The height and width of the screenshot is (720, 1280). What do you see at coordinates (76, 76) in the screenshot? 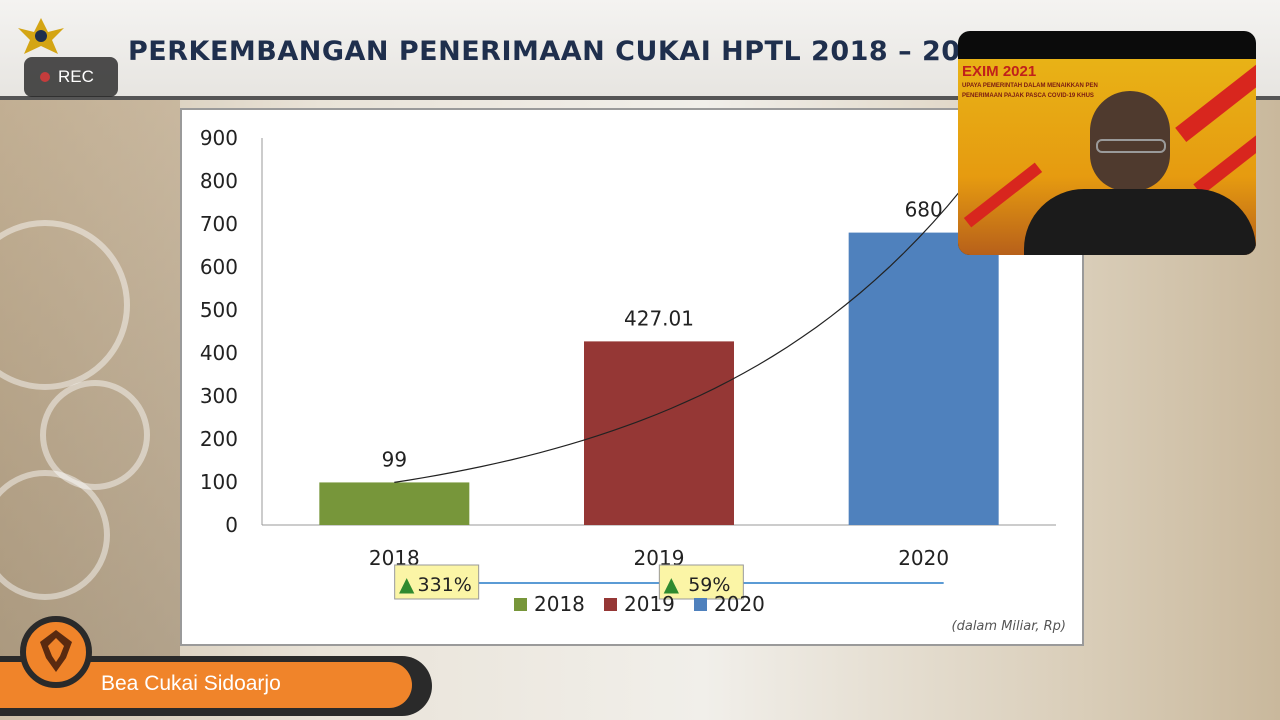
I see `recording-label: REC` at bounding box center [76, 76].